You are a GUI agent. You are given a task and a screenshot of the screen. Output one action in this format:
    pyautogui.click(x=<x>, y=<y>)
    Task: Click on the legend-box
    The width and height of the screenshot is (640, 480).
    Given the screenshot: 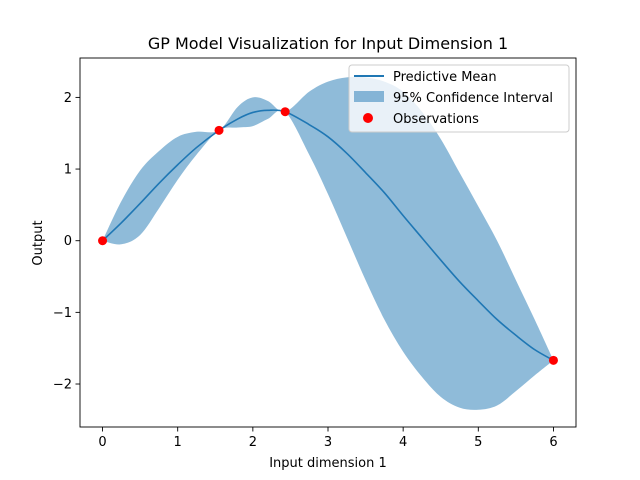 What is the action you would take?
    pyautogui.click(x=459, y=98)
    